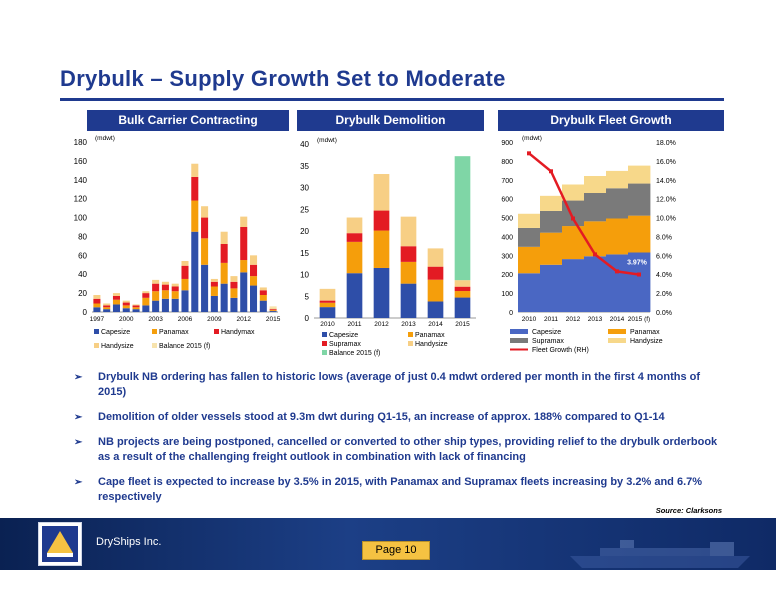  I want to click on y-tick-label: 60, so click(82, 255).